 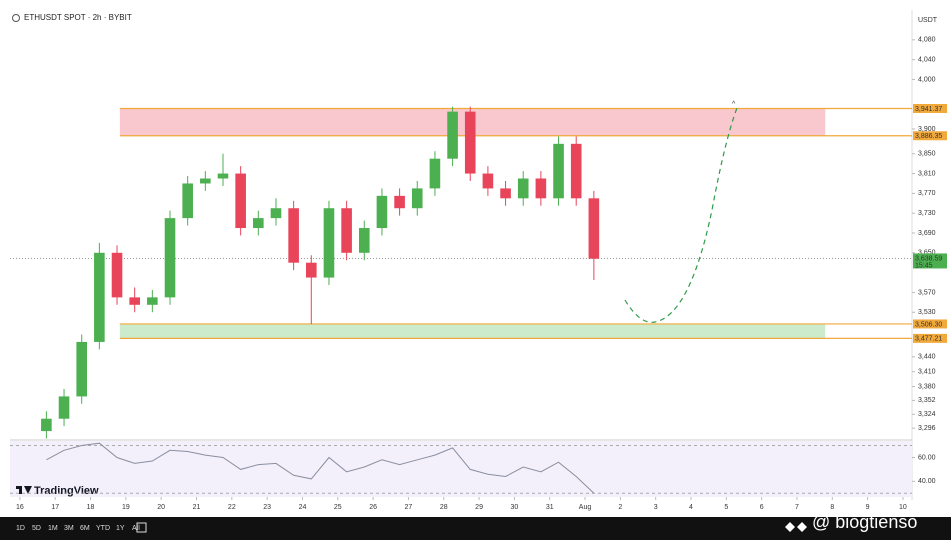 I want to click on level-label: 3,477.21, so click(x=928, y=339).